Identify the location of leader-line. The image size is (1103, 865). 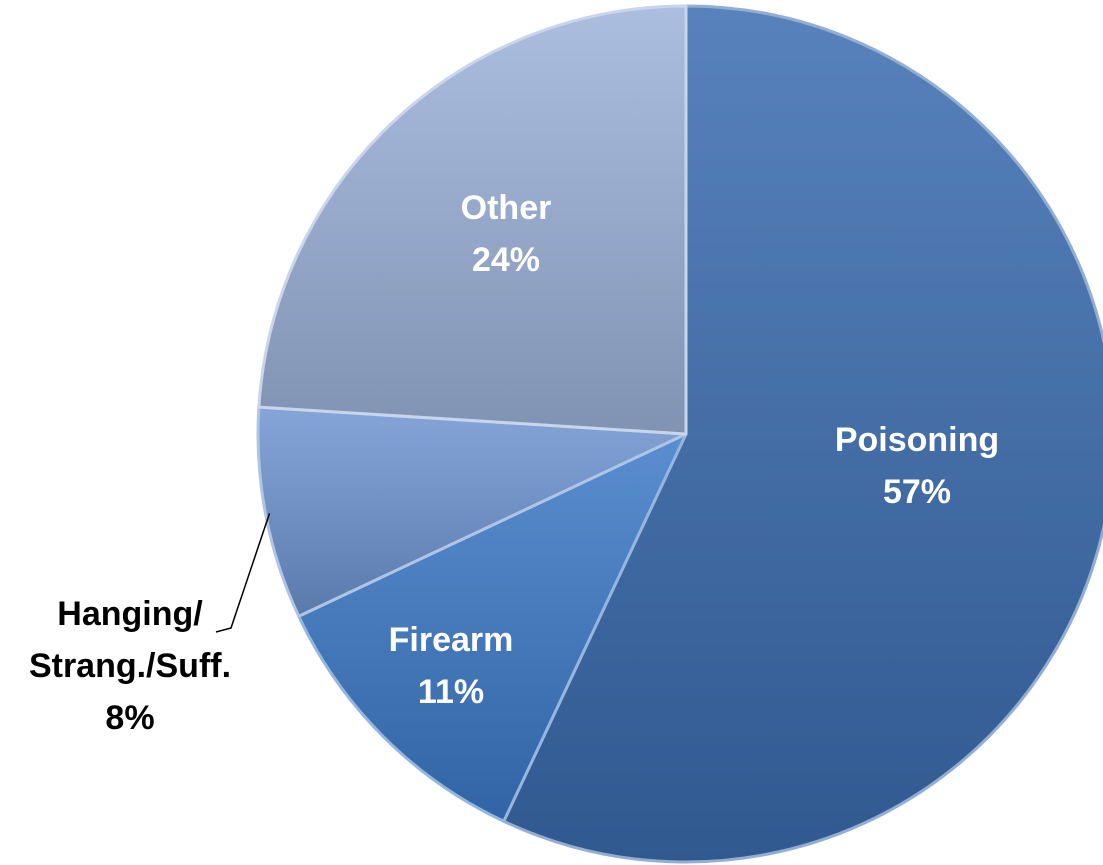
(243, 573).